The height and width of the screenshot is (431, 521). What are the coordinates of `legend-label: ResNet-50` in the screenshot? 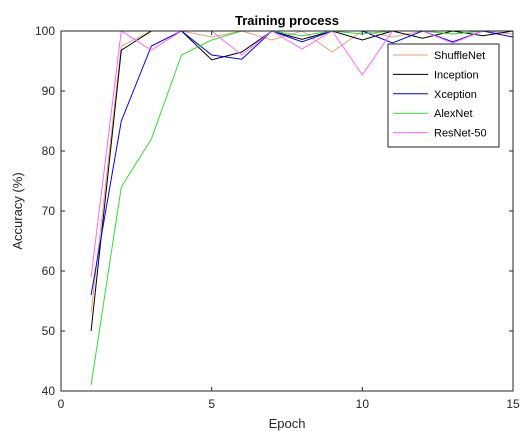 It's located at (460, 134).